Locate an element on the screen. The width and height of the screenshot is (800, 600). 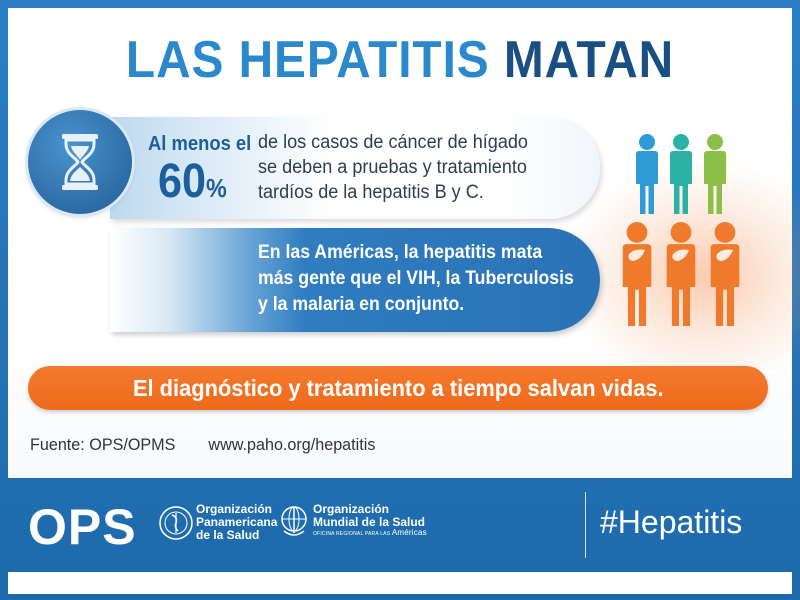
hourglass-badge is located at coordinates (80, 162).